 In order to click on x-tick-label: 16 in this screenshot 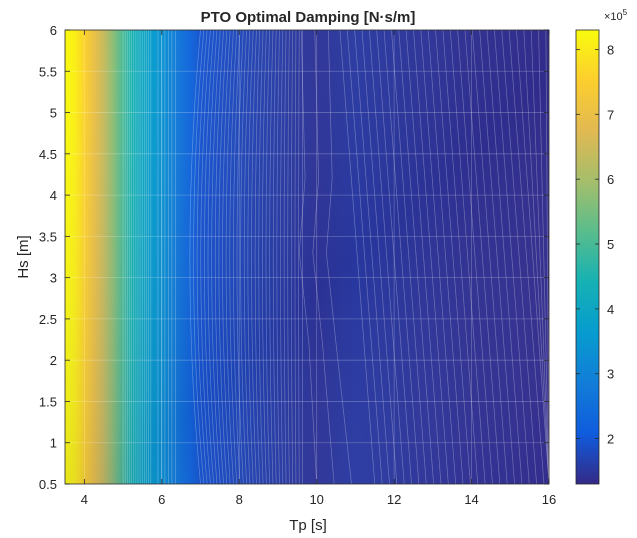, I will do `click(549, 499)`.